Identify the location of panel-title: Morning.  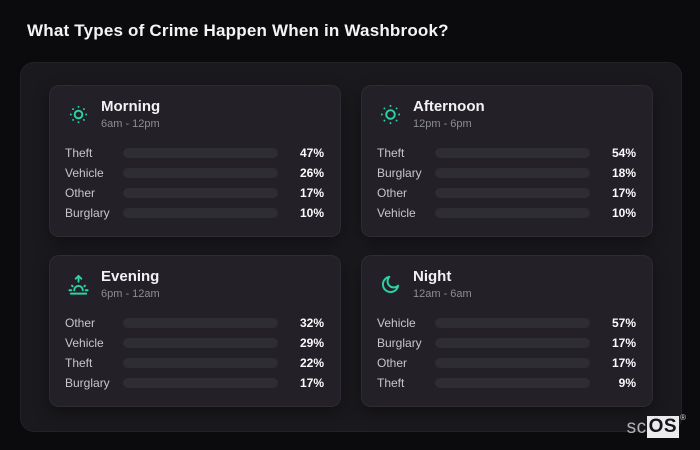
(131, 106).